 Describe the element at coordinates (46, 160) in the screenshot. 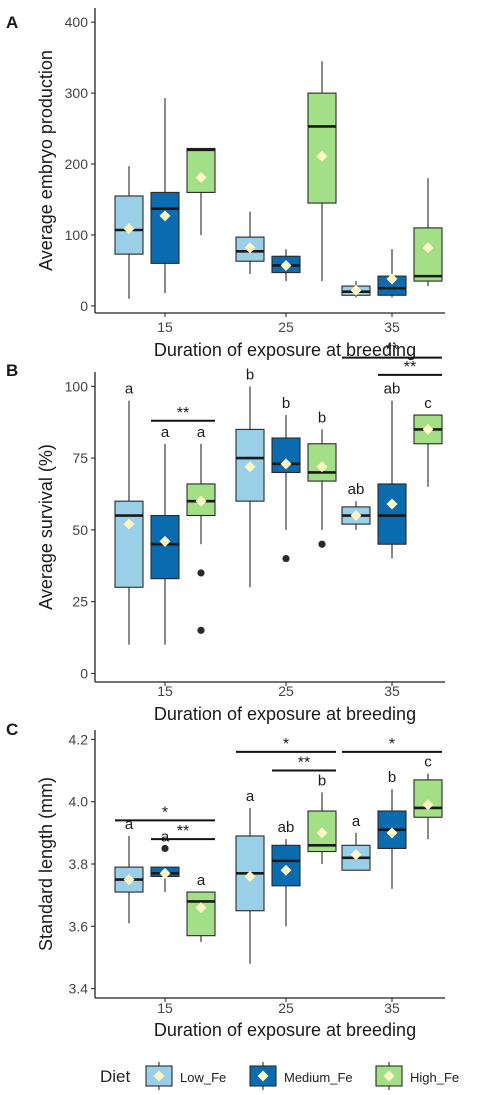

I see `y-axis-title: Average embryo production` at that location.